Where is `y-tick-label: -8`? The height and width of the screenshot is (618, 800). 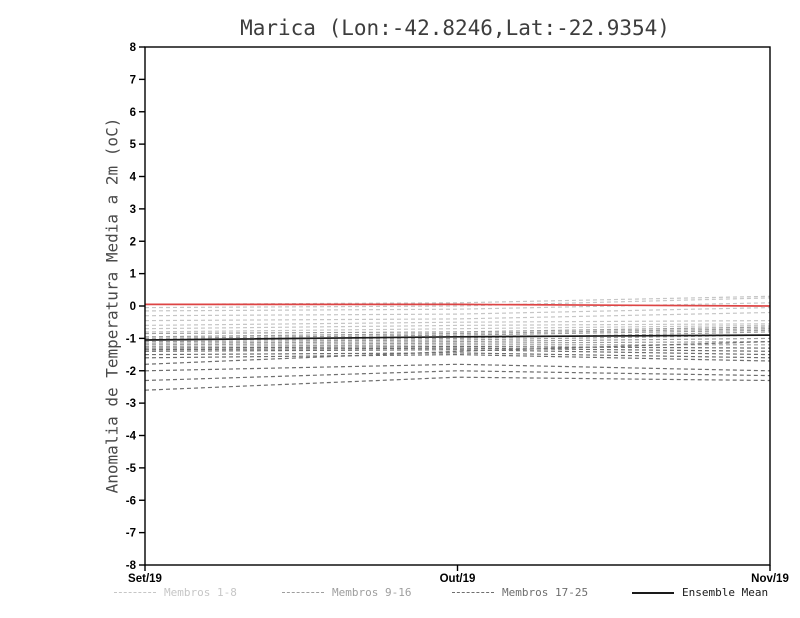
y-tick-label: -8 is located at coordinates (131, 566).